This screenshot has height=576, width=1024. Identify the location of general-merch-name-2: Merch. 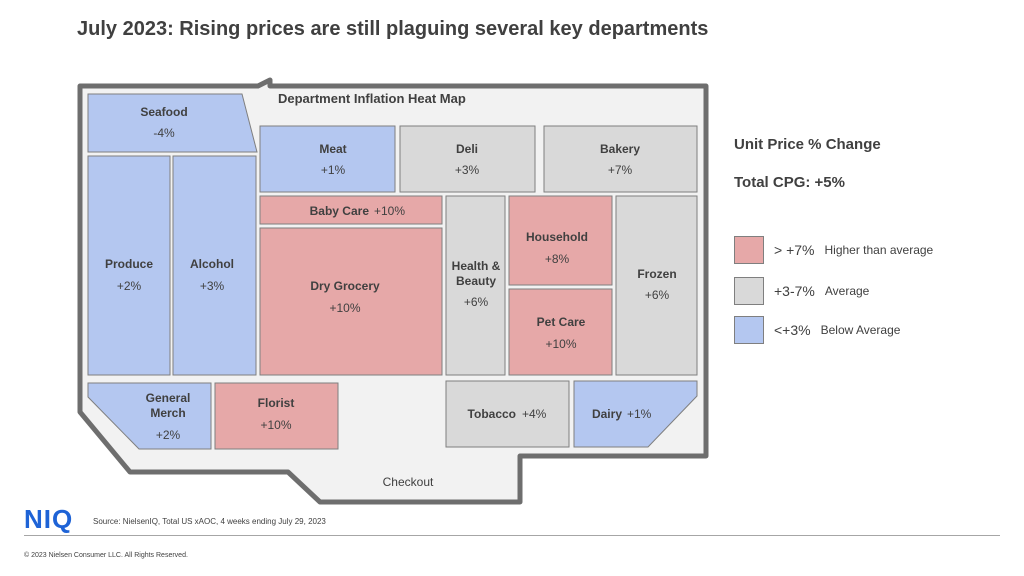
(167, 413).